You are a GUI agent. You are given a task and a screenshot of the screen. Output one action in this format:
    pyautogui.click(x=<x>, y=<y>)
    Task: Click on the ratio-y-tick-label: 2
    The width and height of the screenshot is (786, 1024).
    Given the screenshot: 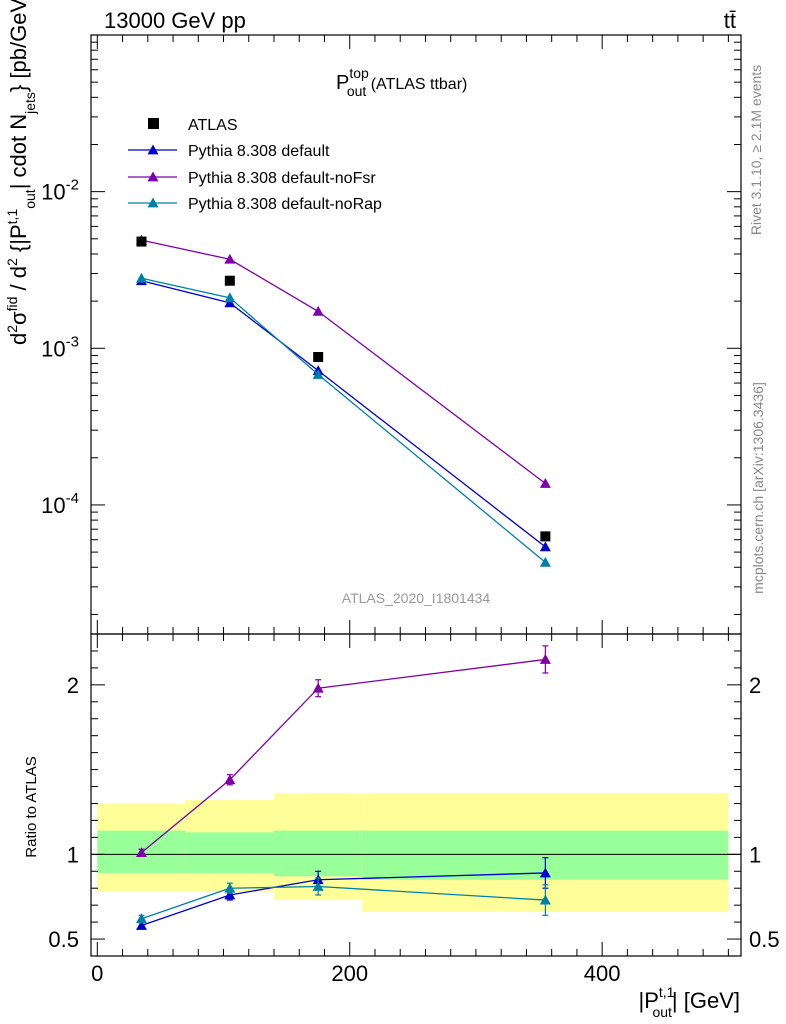 What is the action you would take?
    pyautogui.click(x=73, y=685)
    